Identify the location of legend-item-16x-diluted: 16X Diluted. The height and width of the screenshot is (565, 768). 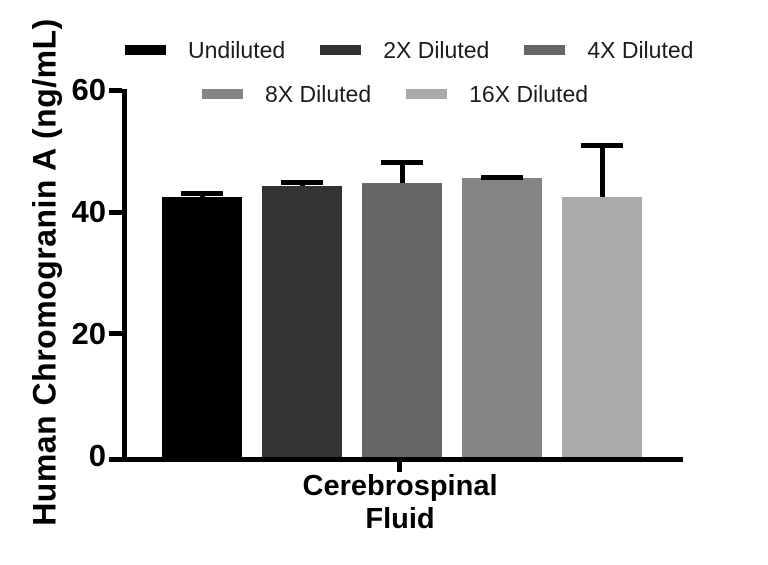
(497, 94).